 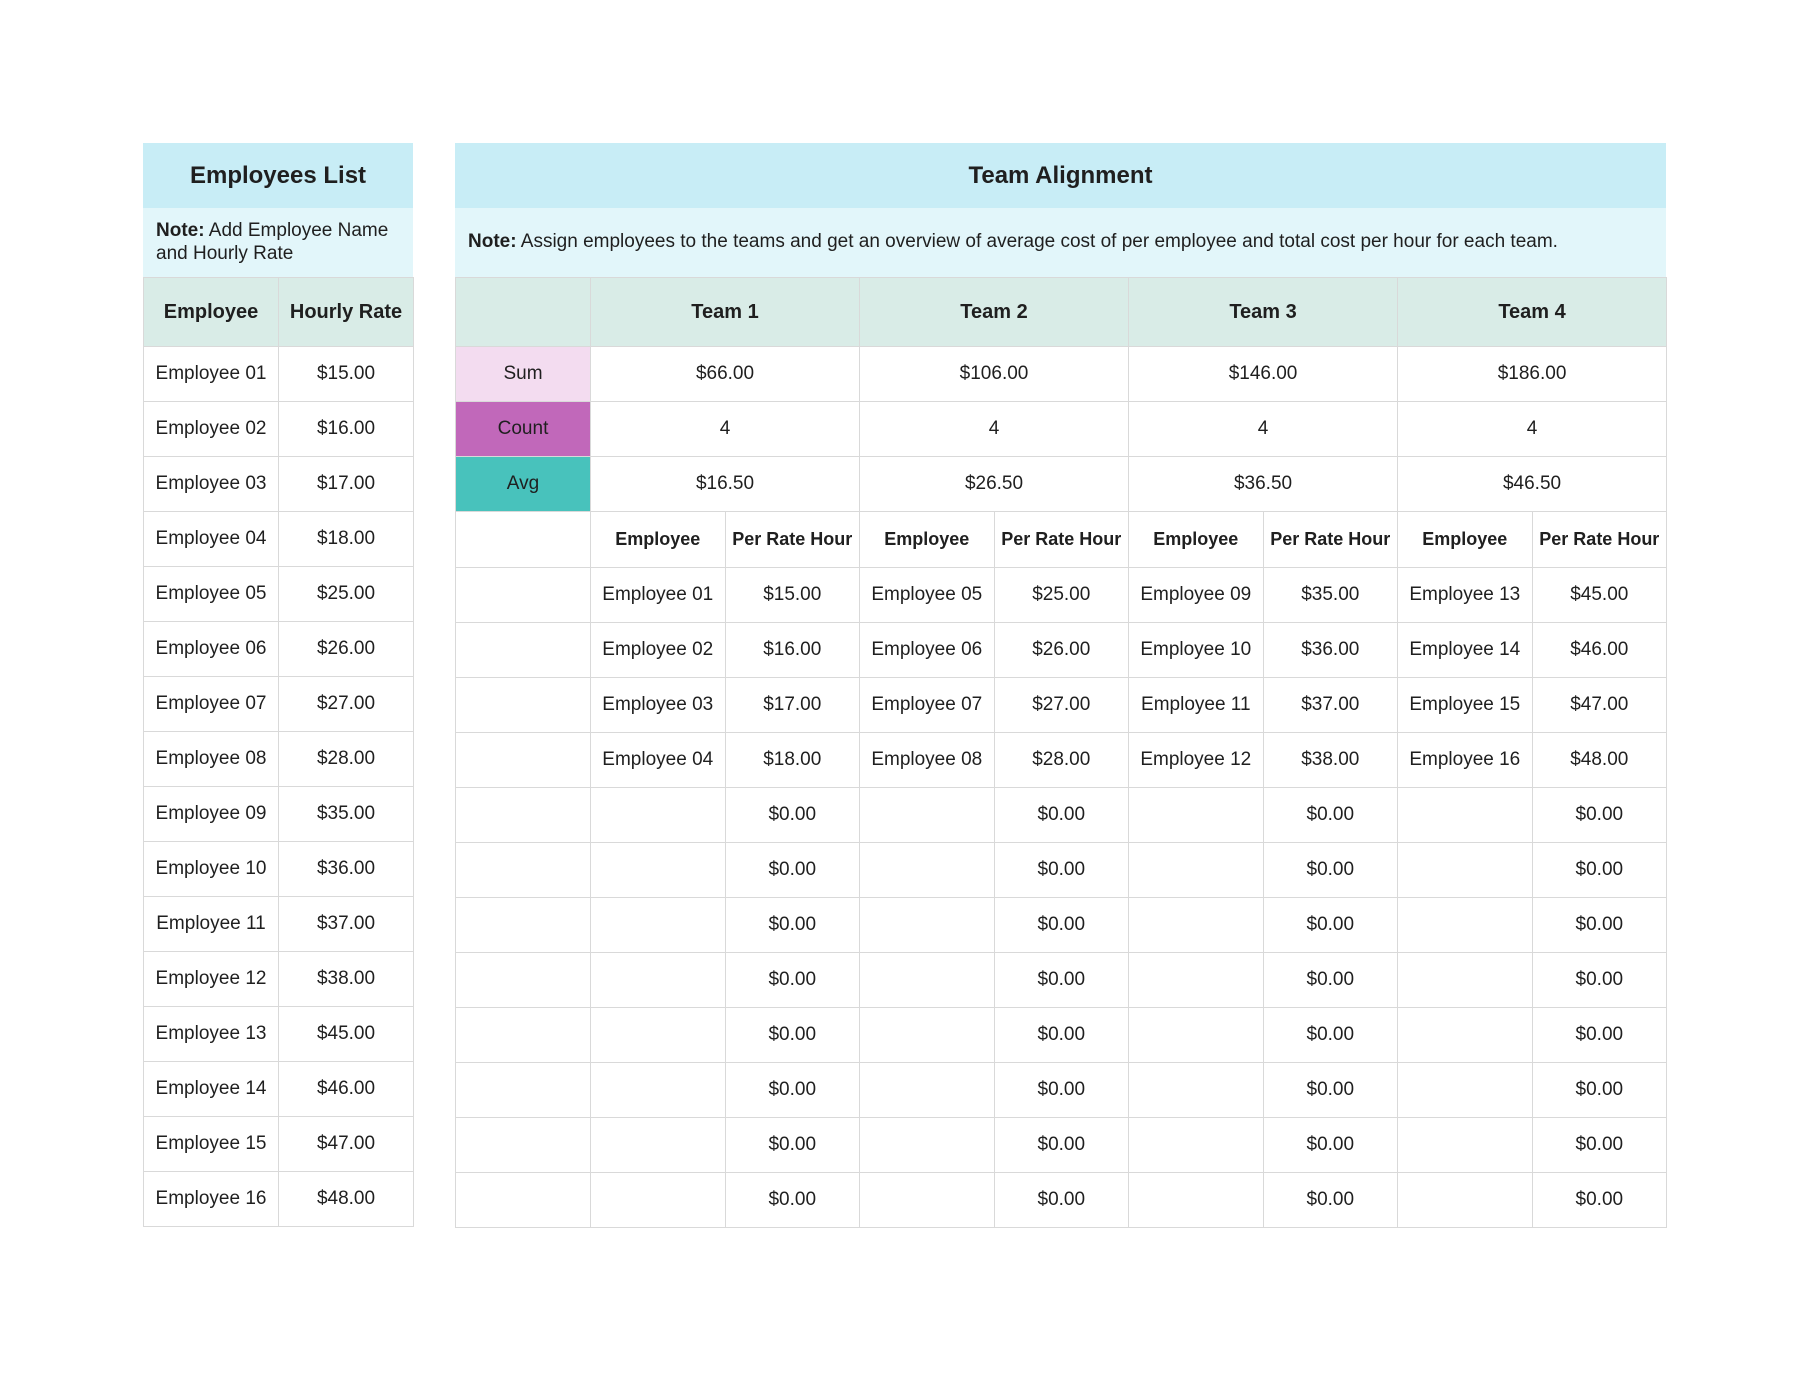 I want to click on employee-name-cell: Employee 16, so click(x=211, y=1199).